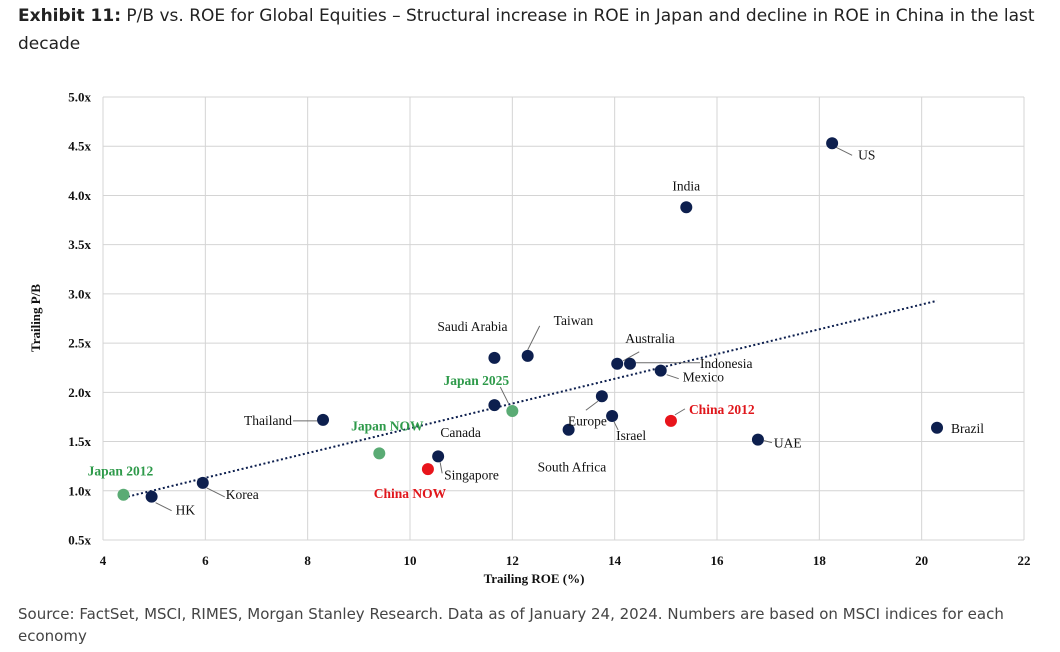 This screenshot has height=652, width=1060. I want to click on point-japan-2012, so click(123, 494).